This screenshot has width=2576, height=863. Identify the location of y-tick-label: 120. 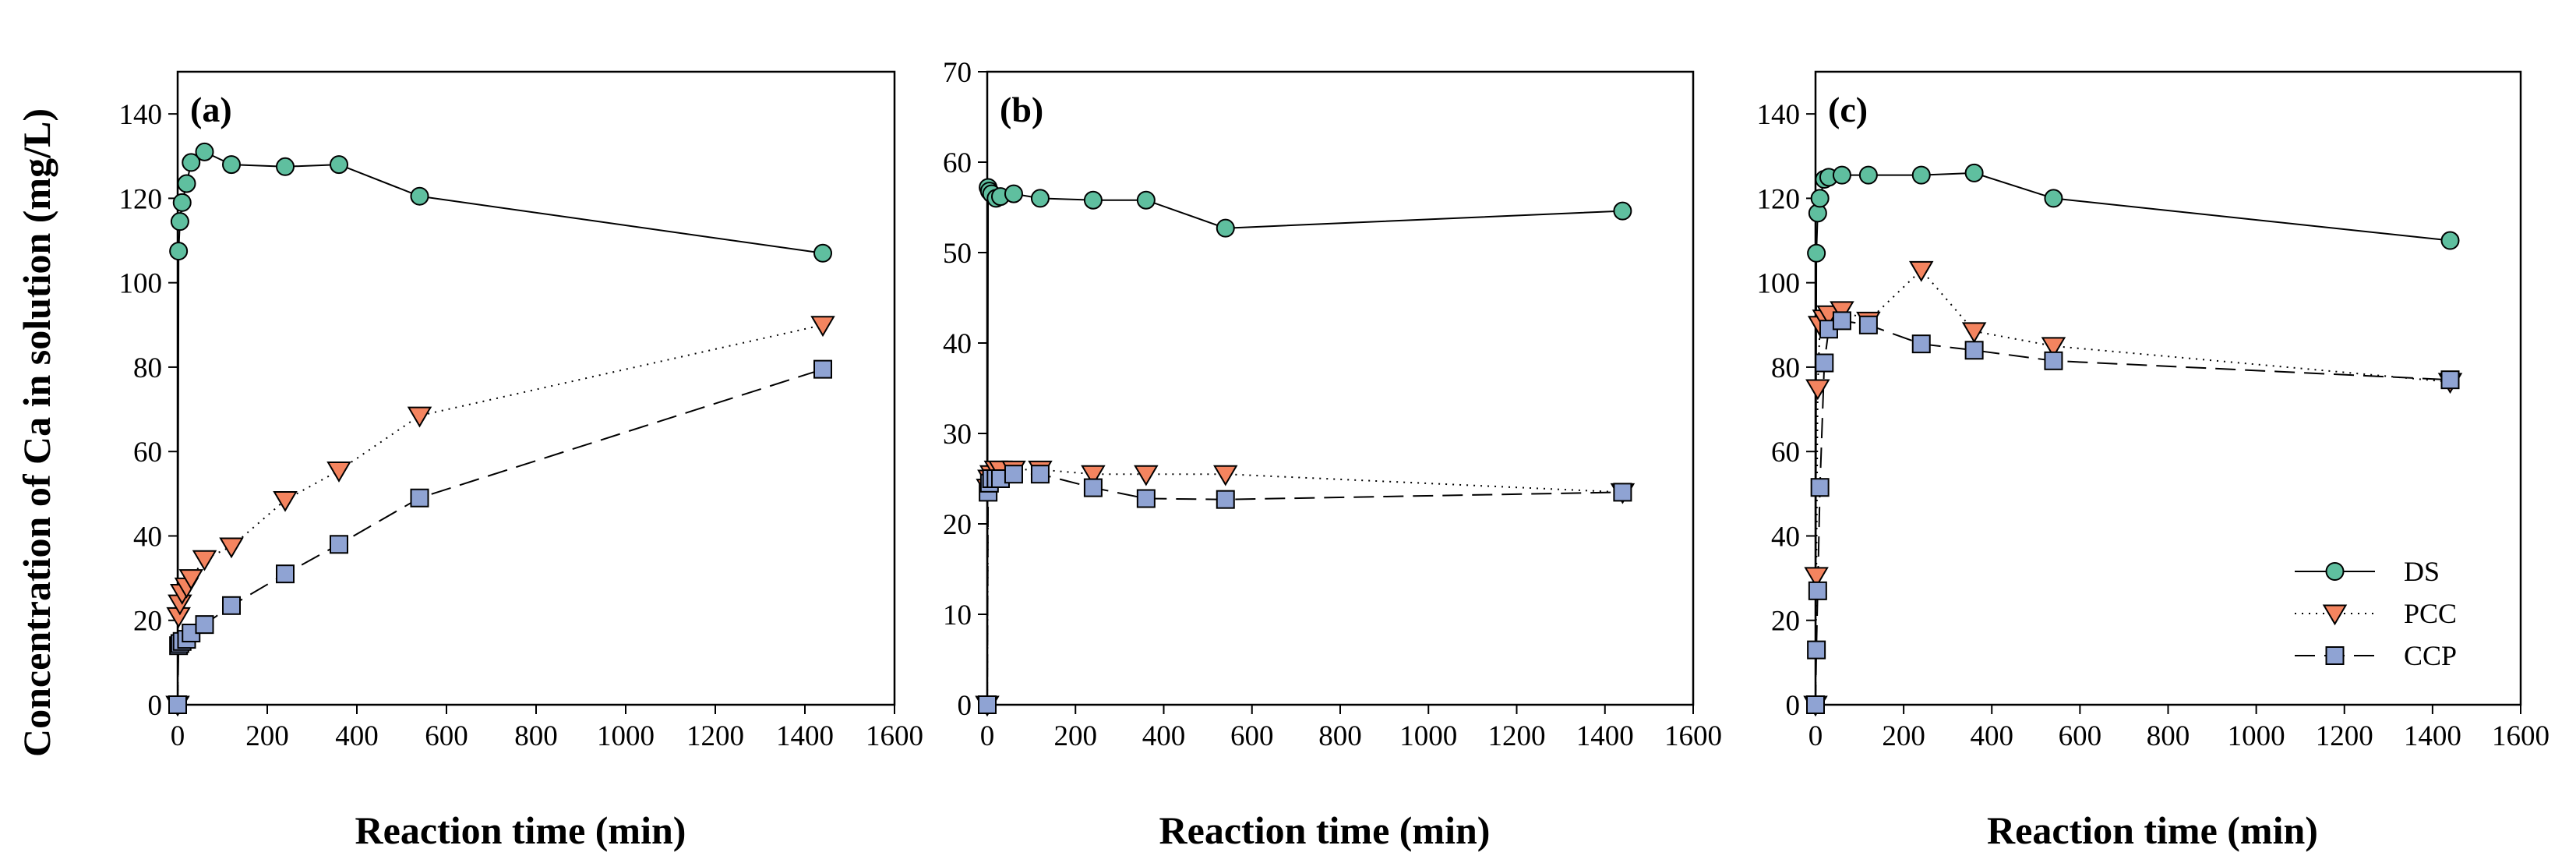
(1779, 199).